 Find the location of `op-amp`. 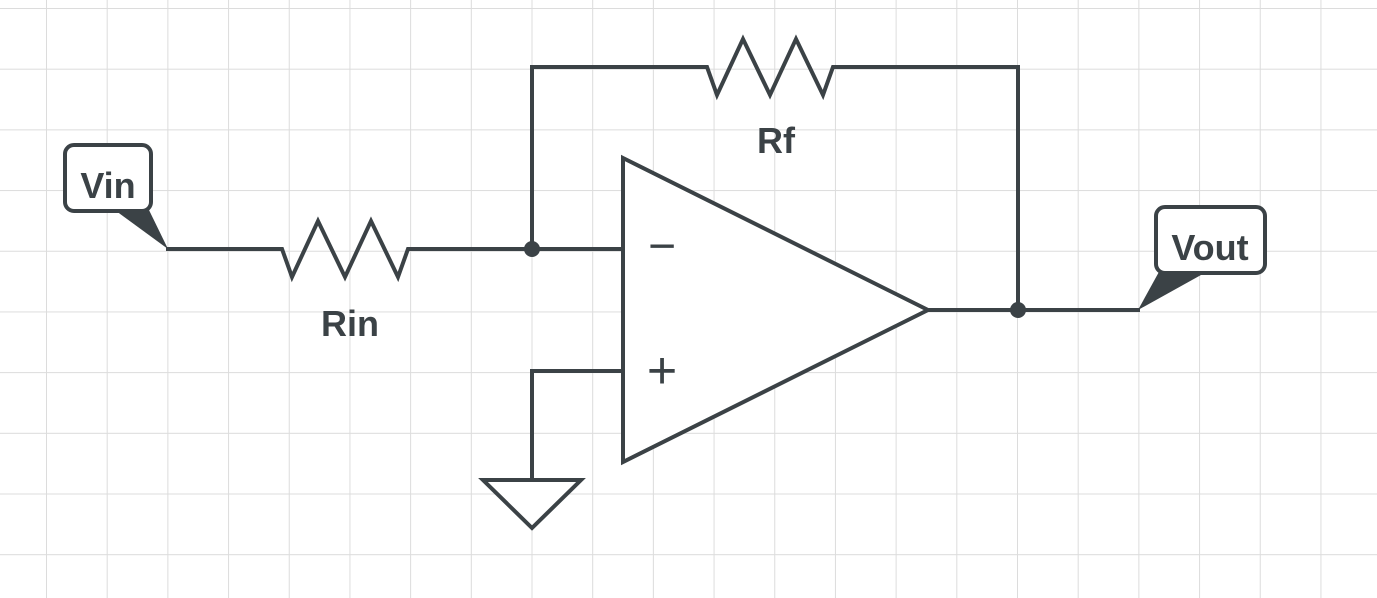

op-amp is located at coordinates (777, 310).